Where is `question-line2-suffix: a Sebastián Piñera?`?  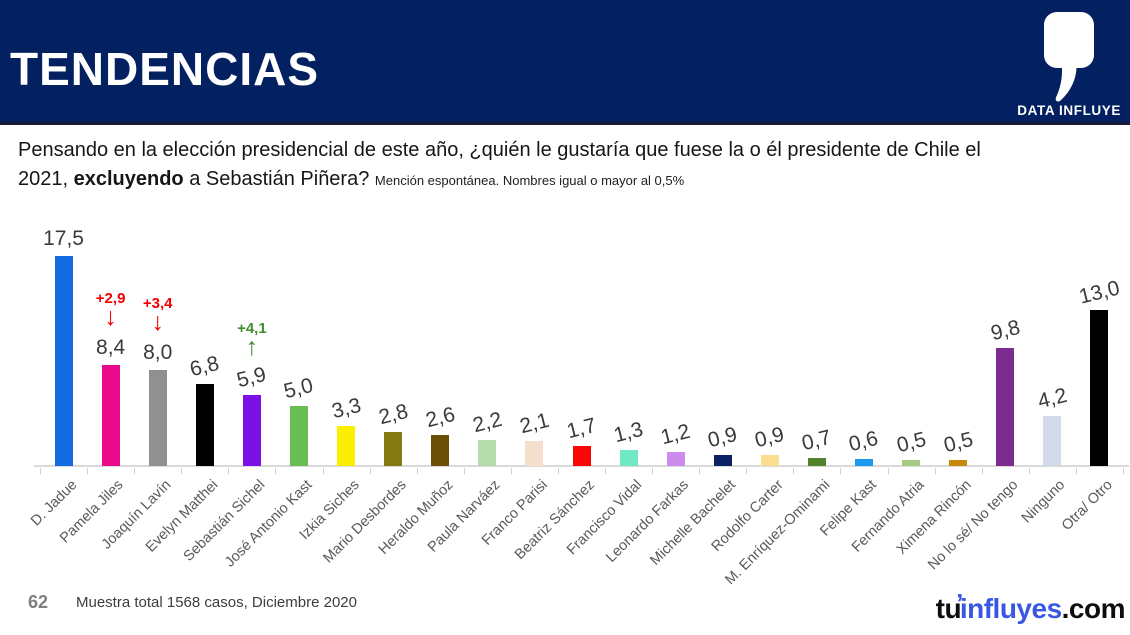
question-line2-suffix: a Sebastián Piñera? is located at coordinates (279, 179).